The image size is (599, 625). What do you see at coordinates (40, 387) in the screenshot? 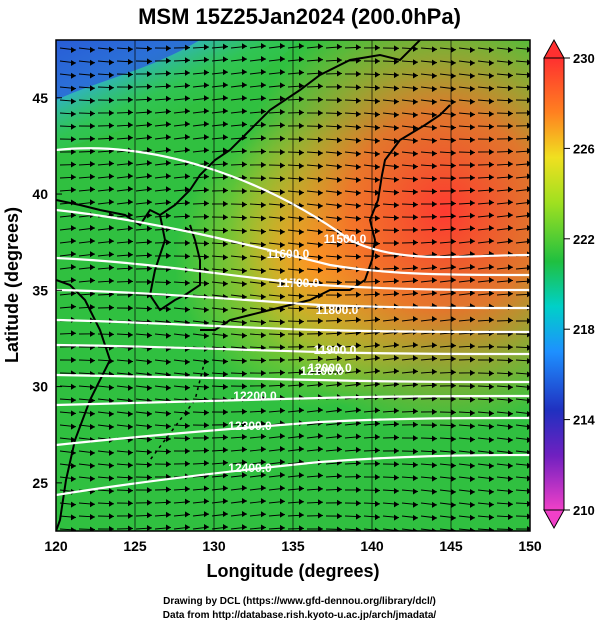
I see `y-tick-label: 30` at bounding box center [40, 387].